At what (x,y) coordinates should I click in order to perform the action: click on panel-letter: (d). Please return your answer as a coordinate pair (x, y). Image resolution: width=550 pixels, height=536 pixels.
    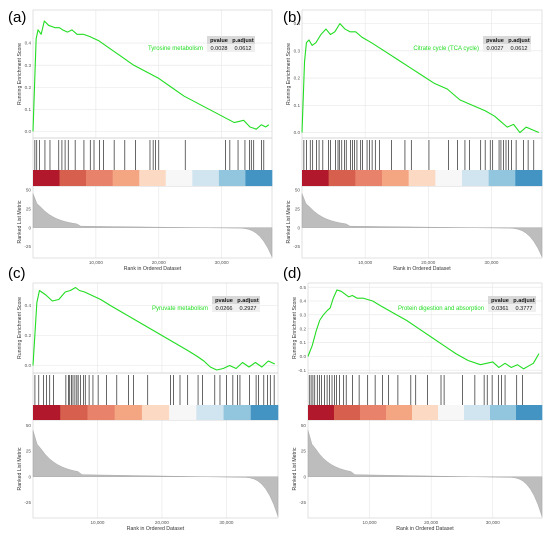
    Looking at the image, I should click on (292, 273).